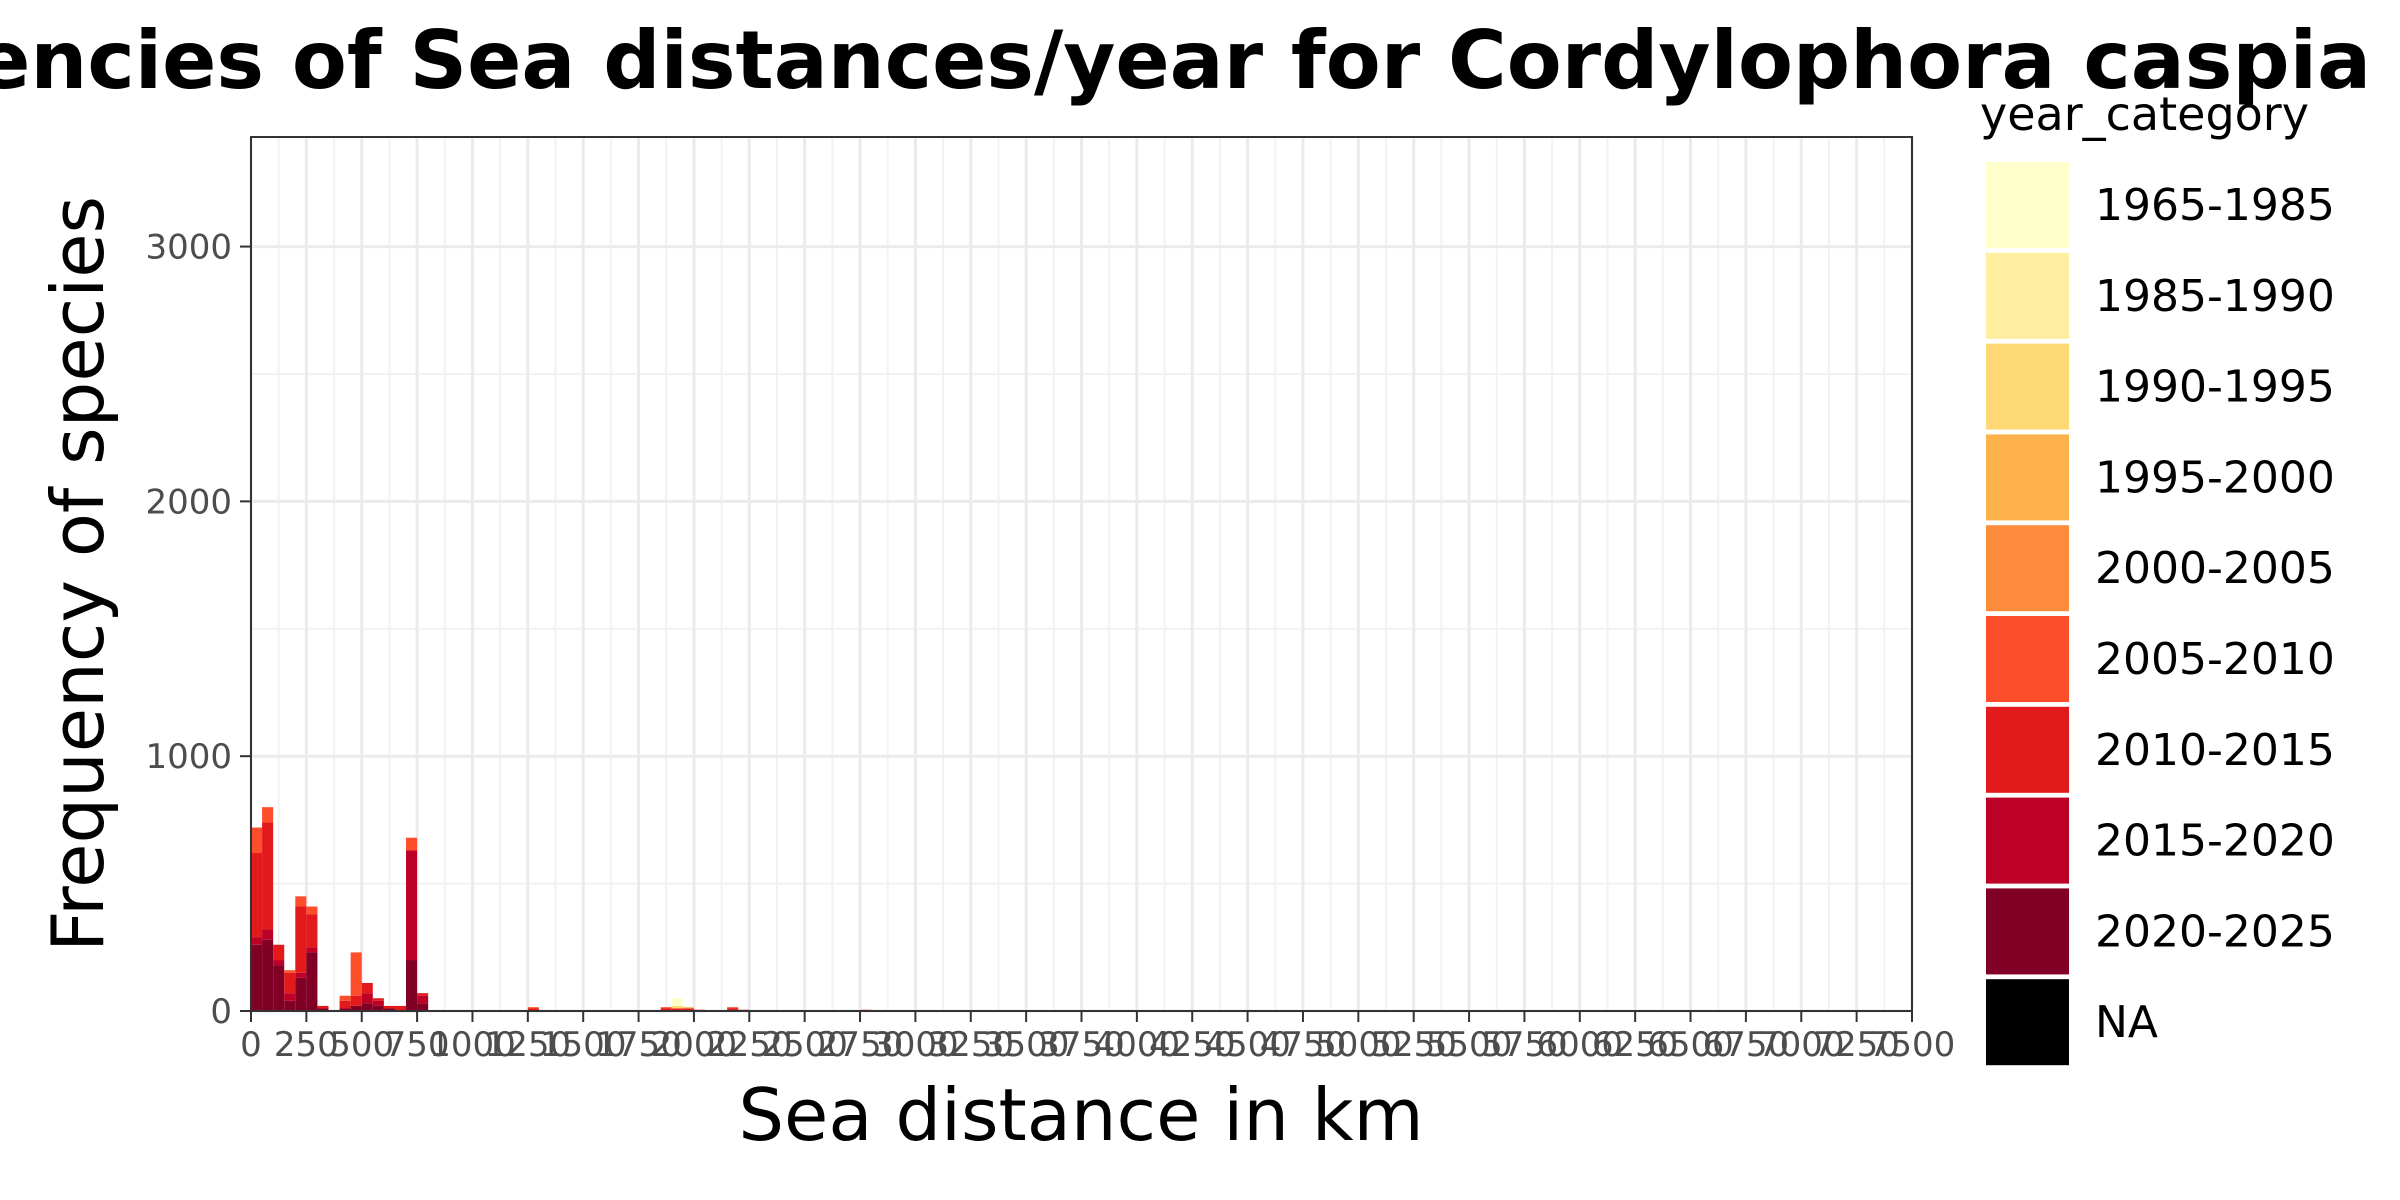 This screenshot has height=1200, width=2400. Describe the element at coordinates (306, 1045) in the screenshot. I see `x-tick-label: 250` at that location.